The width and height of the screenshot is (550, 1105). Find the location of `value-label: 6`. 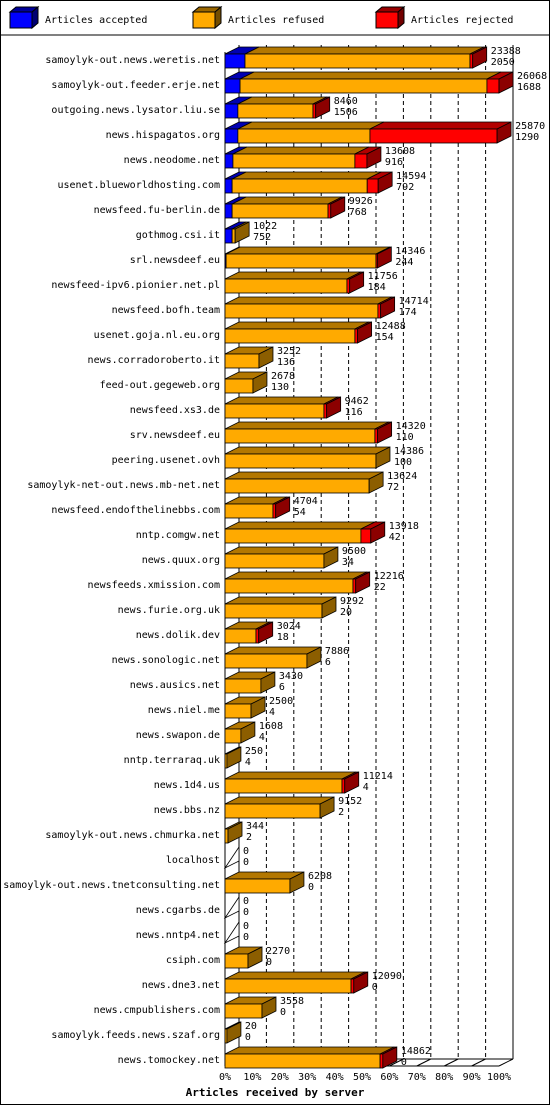

value-label: 6 is located at coordinates (282, 687).